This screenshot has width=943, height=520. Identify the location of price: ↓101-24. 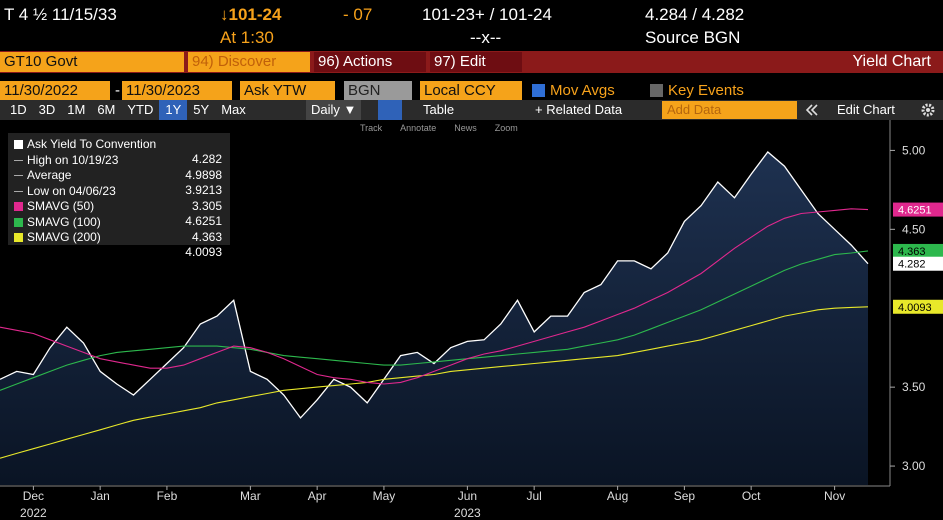
(251, 14).